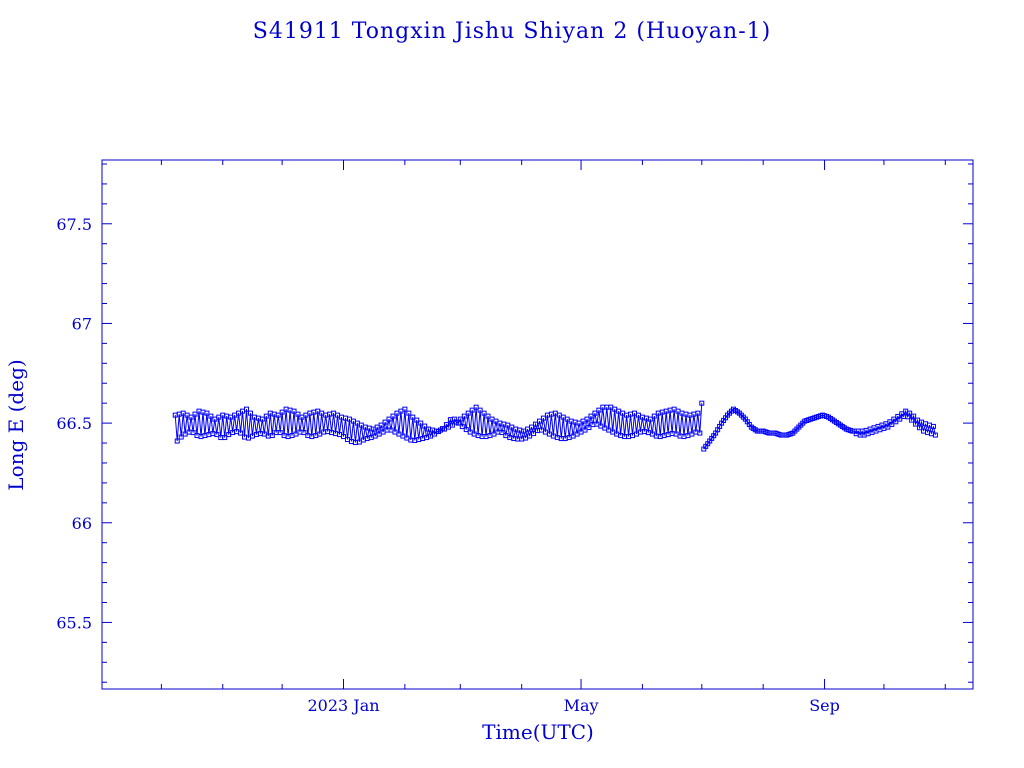 The image size is (1024, 768). Describe the element at coordinates (581, 705) in the screenshot. I see `x-tick-label: May` at that location.